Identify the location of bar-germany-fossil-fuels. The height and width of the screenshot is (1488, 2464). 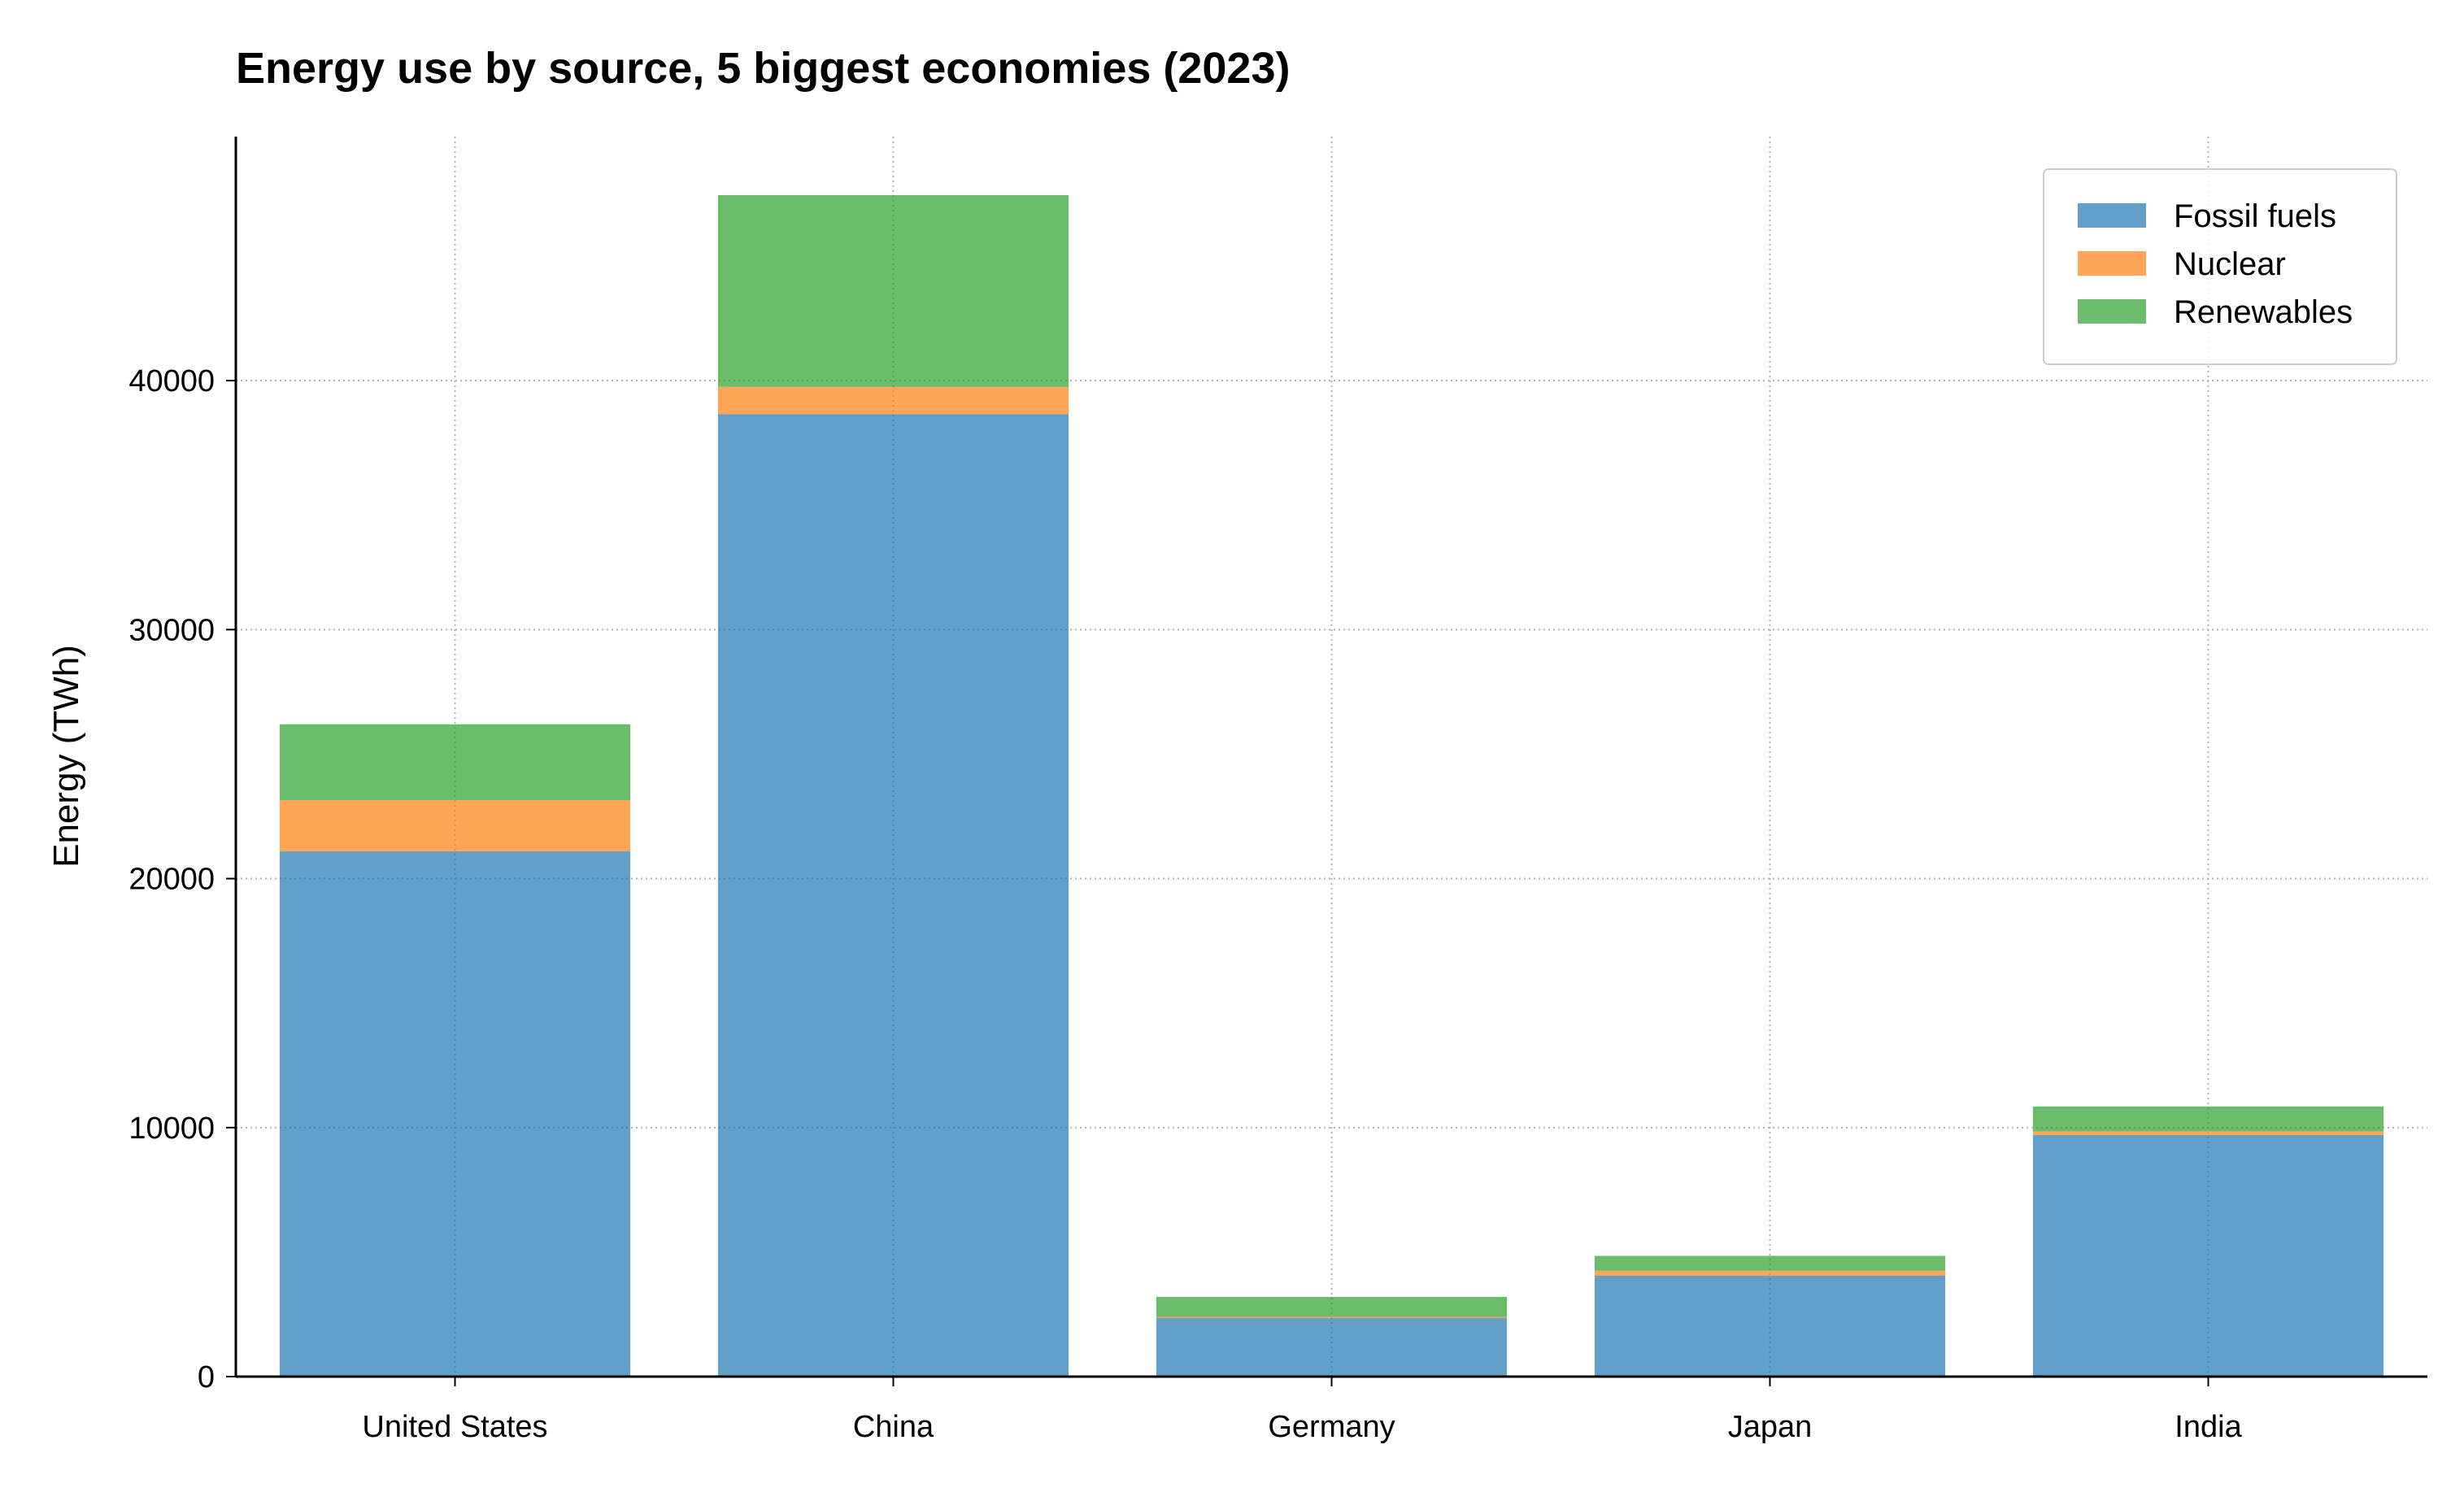
(1332, 1347).